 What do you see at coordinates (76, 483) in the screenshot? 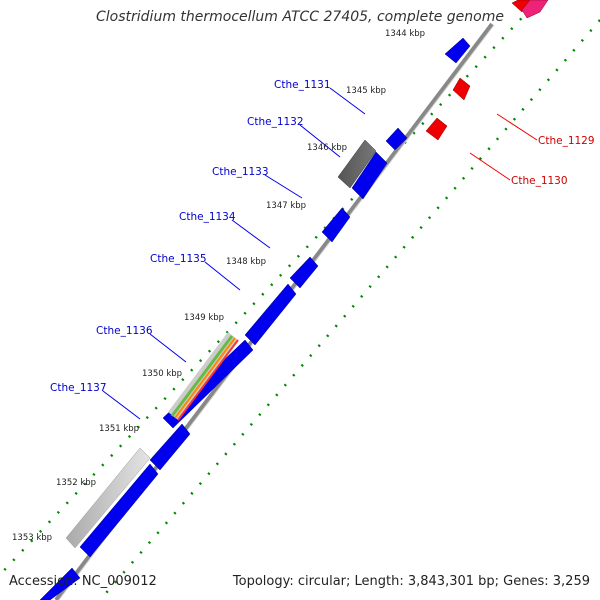
I see `kbp-label: 1352 kbp` at bounding box center [76, 483].